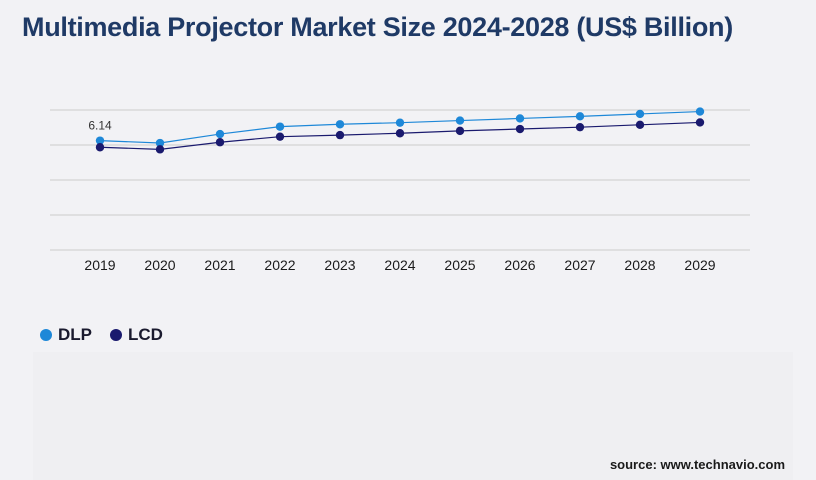 The image size is (816, 480). I want to click on series-line-dlp, so click(400, 127).